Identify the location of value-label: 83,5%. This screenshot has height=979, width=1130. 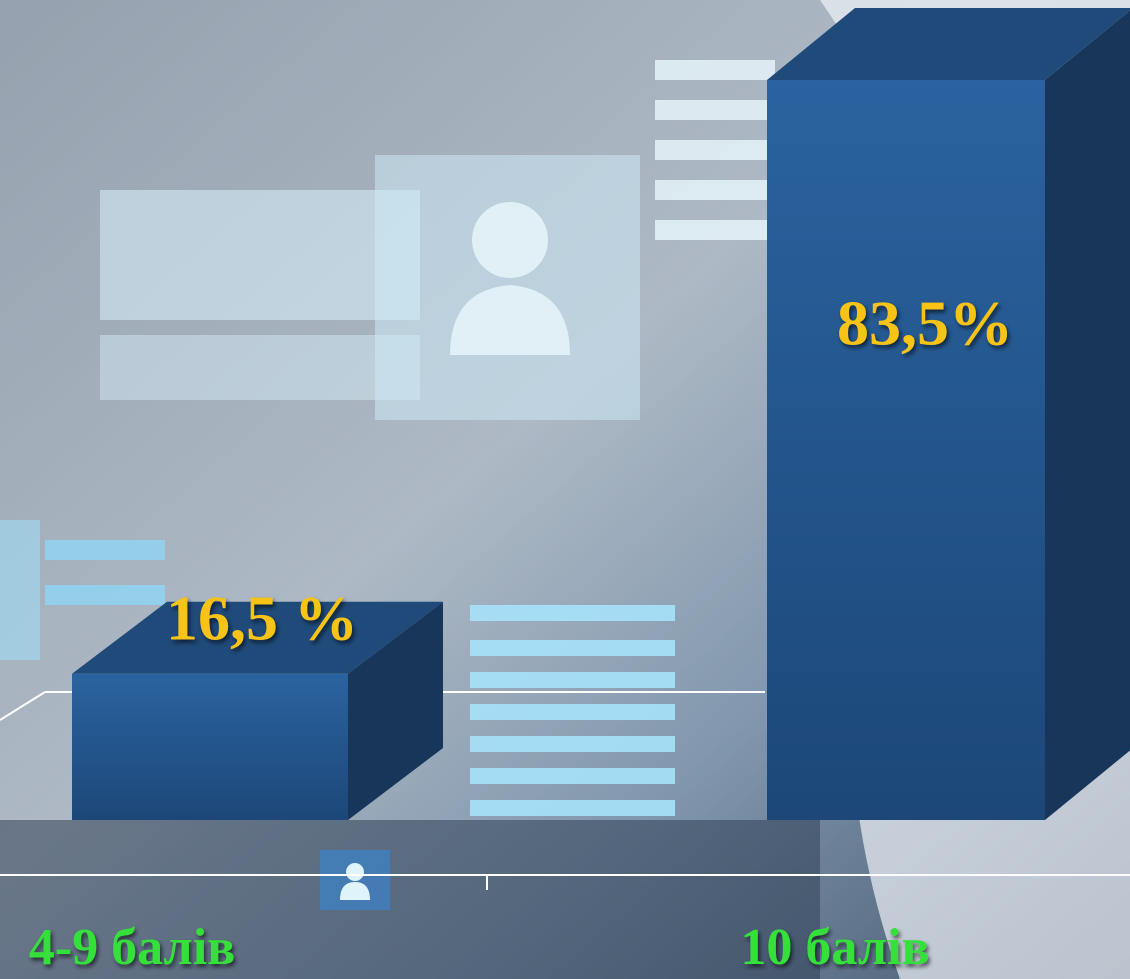
(925, 323).